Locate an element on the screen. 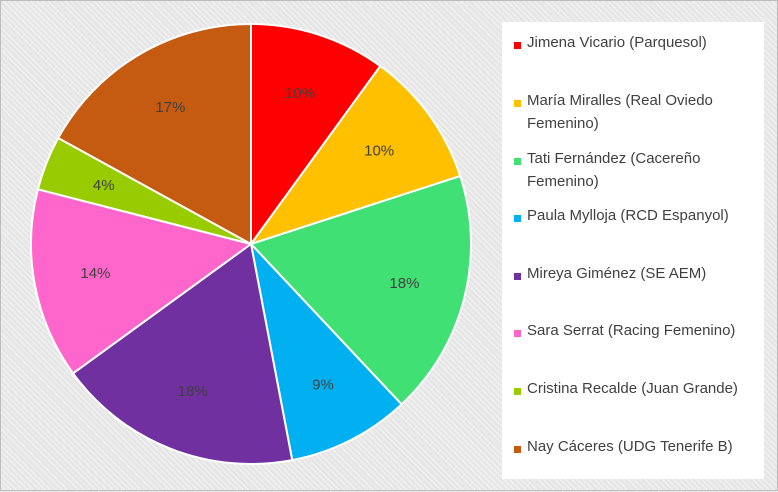  slice-data-label-2: 10% is located at coordinates (379, 150).